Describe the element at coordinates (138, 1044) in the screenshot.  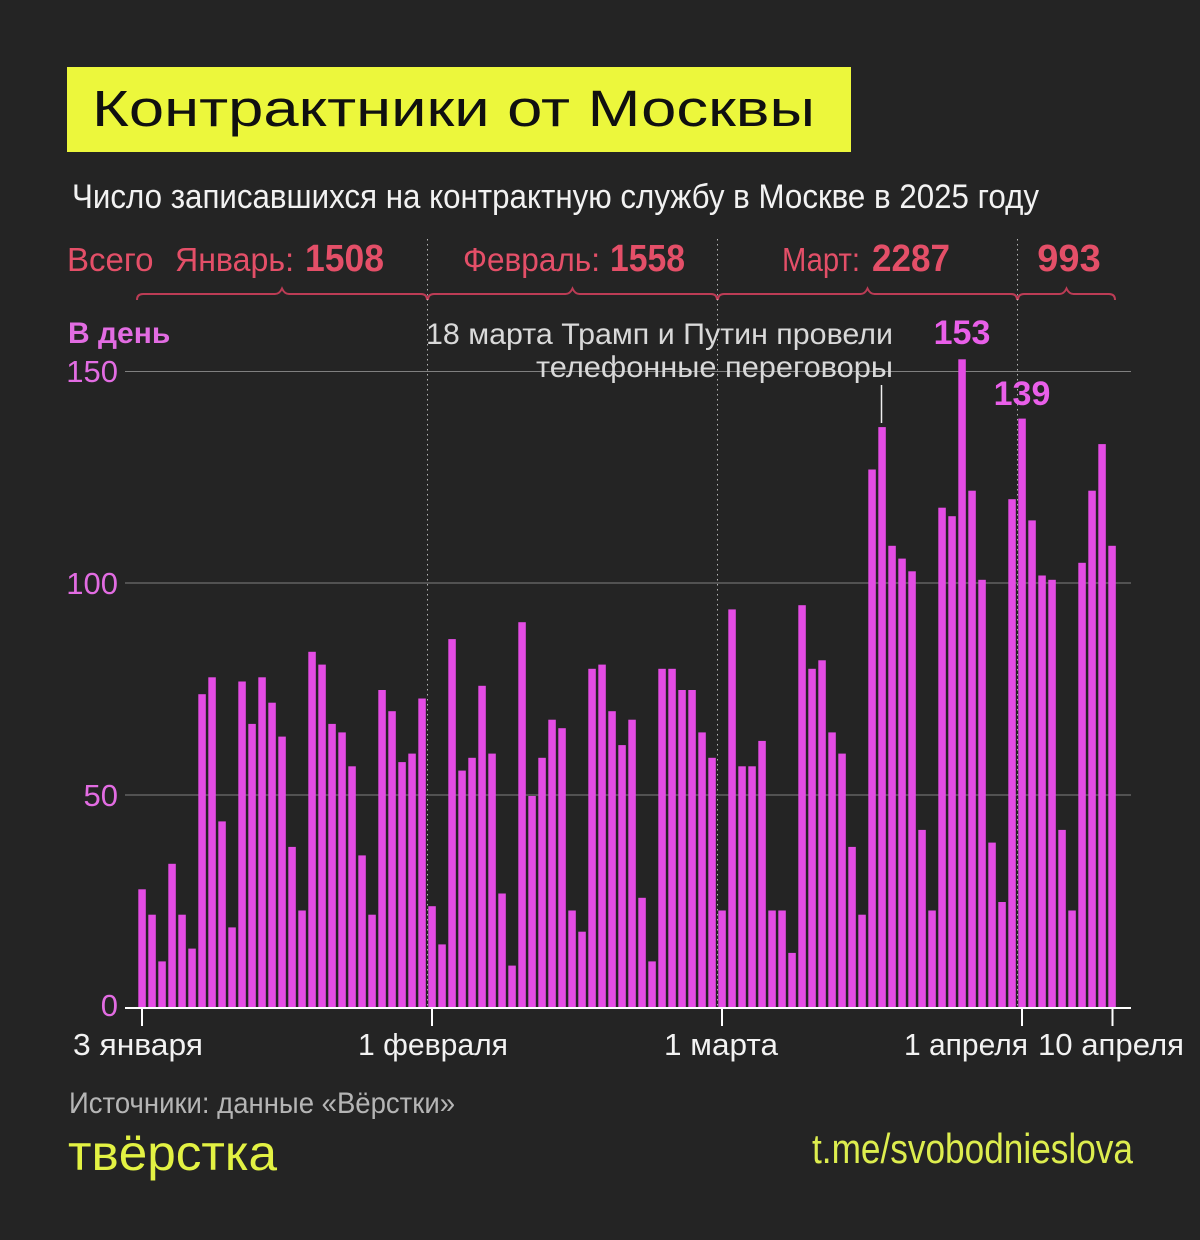
I see `svg-text: 3 января` at that location.